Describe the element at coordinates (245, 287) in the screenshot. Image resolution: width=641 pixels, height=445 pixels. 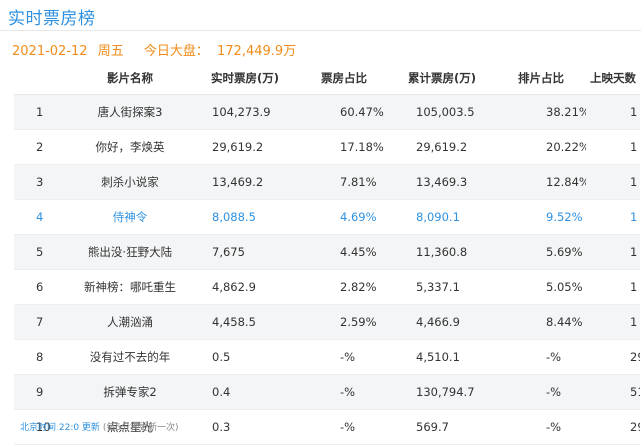
I see `realtime-cell: 4,862.9` at that location.